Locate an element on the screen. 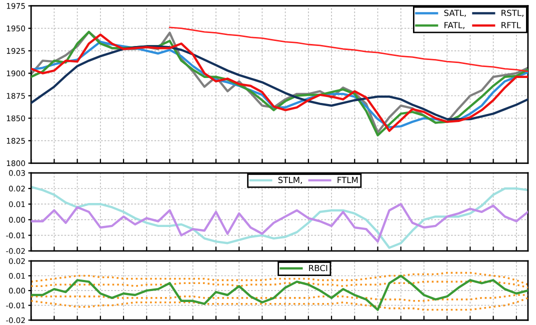 Image resolution: width=536 pixels, height=325 pixels. legend-label: FATL, is located at coordinates (454, 26).